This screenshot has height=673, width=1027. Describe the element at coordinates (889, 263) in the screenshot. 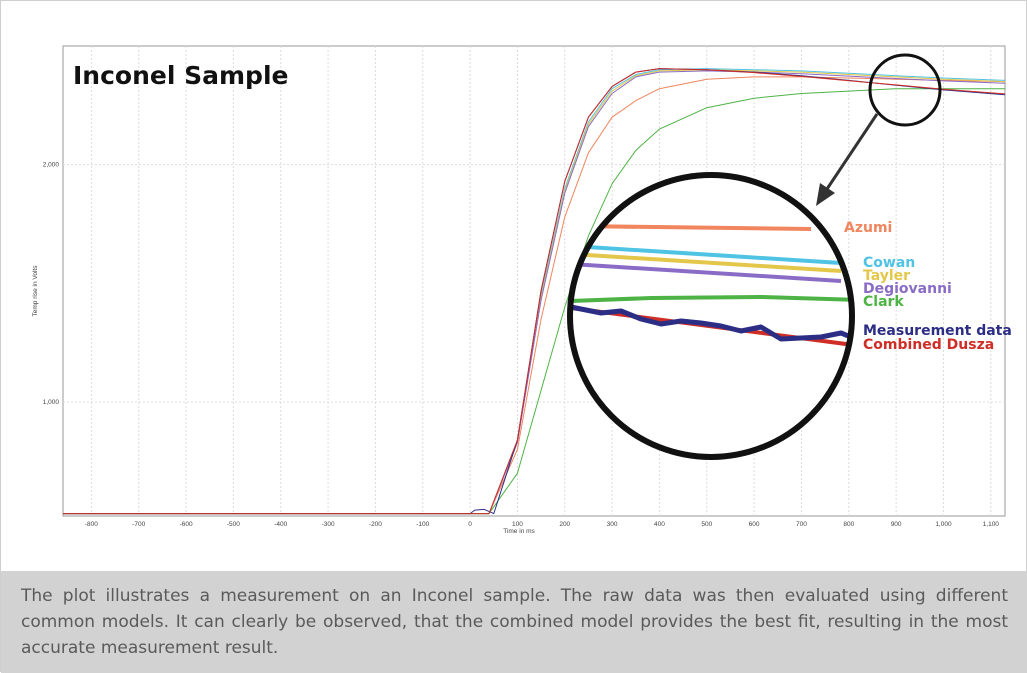

I see `inset-label-cowan: Cowan` at that location.